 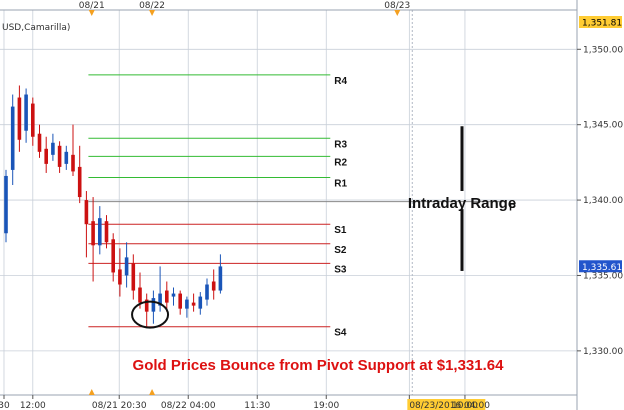 I want to click on pivot-label-r4: R4, so click(x=340, y=81).